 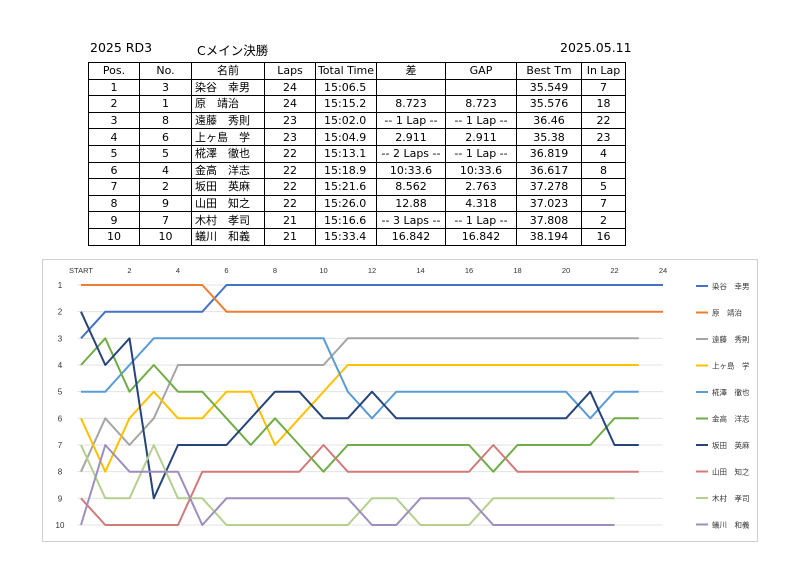 What do you see at coordinates (731, 392) in the screenshot?
I see `legend-label: 椛澤 徹也` at bounding box center [731, 392].